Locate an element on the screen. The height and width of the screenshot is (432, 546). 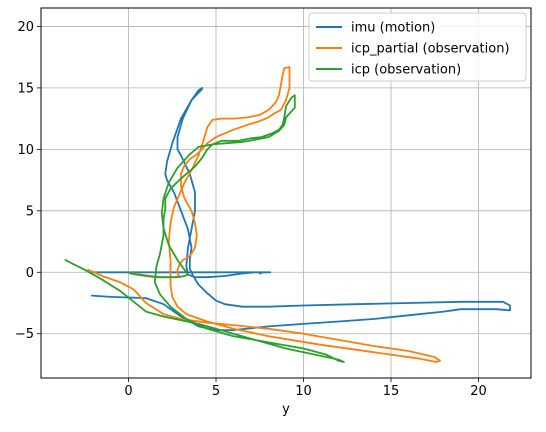
y-tick-label: 20 is located at coordinates (25, 27).